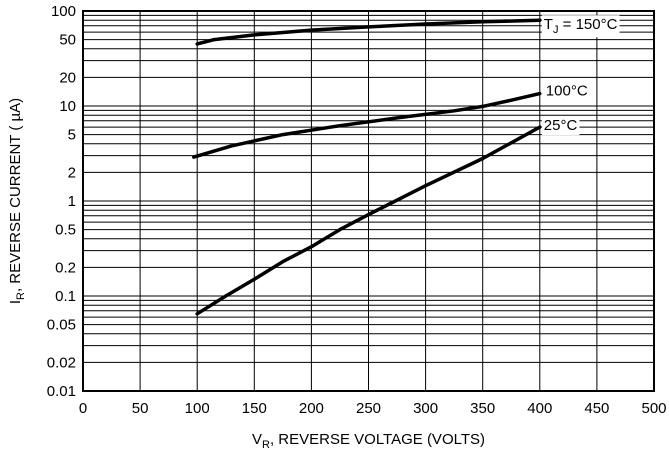 The width and height of the screenshot is (669, 454). Describe the element at coordinates (368, 408) in the screenshot. I see `x-tick-label: 250` at that location.